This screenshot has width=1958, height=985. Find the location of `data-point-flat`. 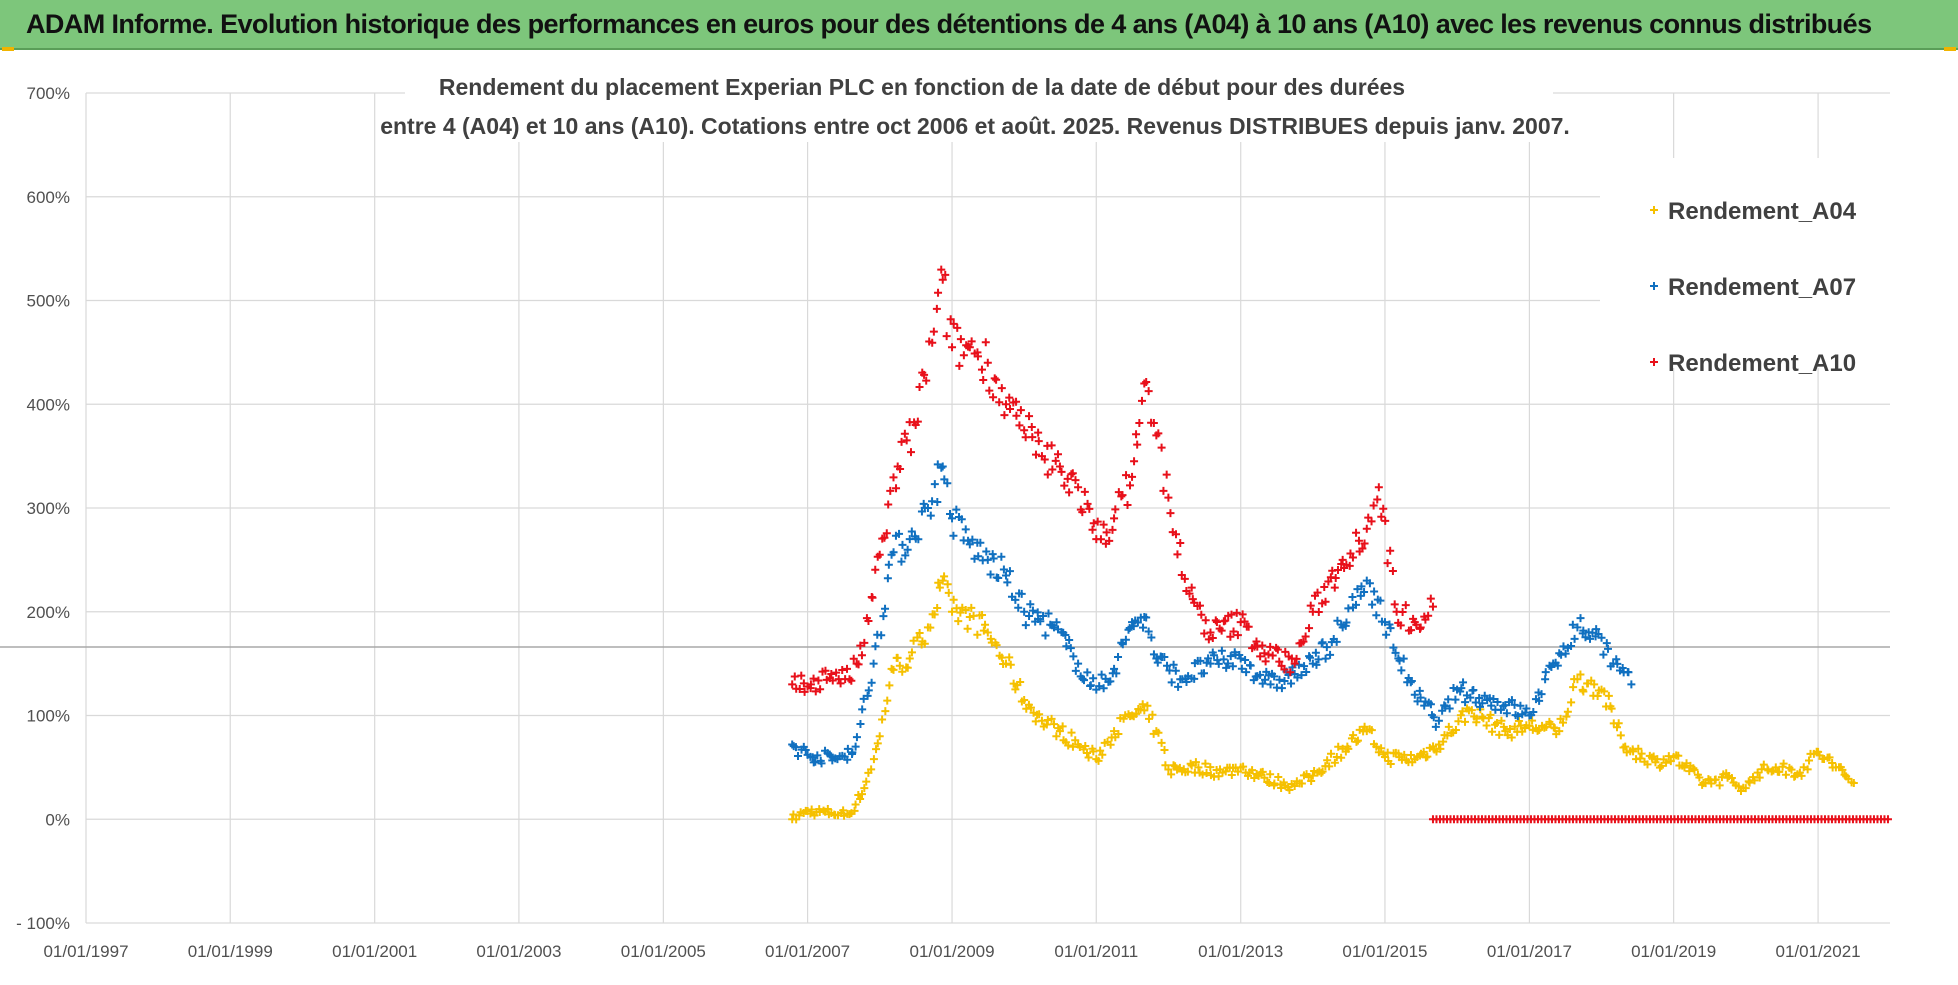

data-point-flat is located at coordinates (1887, 819).